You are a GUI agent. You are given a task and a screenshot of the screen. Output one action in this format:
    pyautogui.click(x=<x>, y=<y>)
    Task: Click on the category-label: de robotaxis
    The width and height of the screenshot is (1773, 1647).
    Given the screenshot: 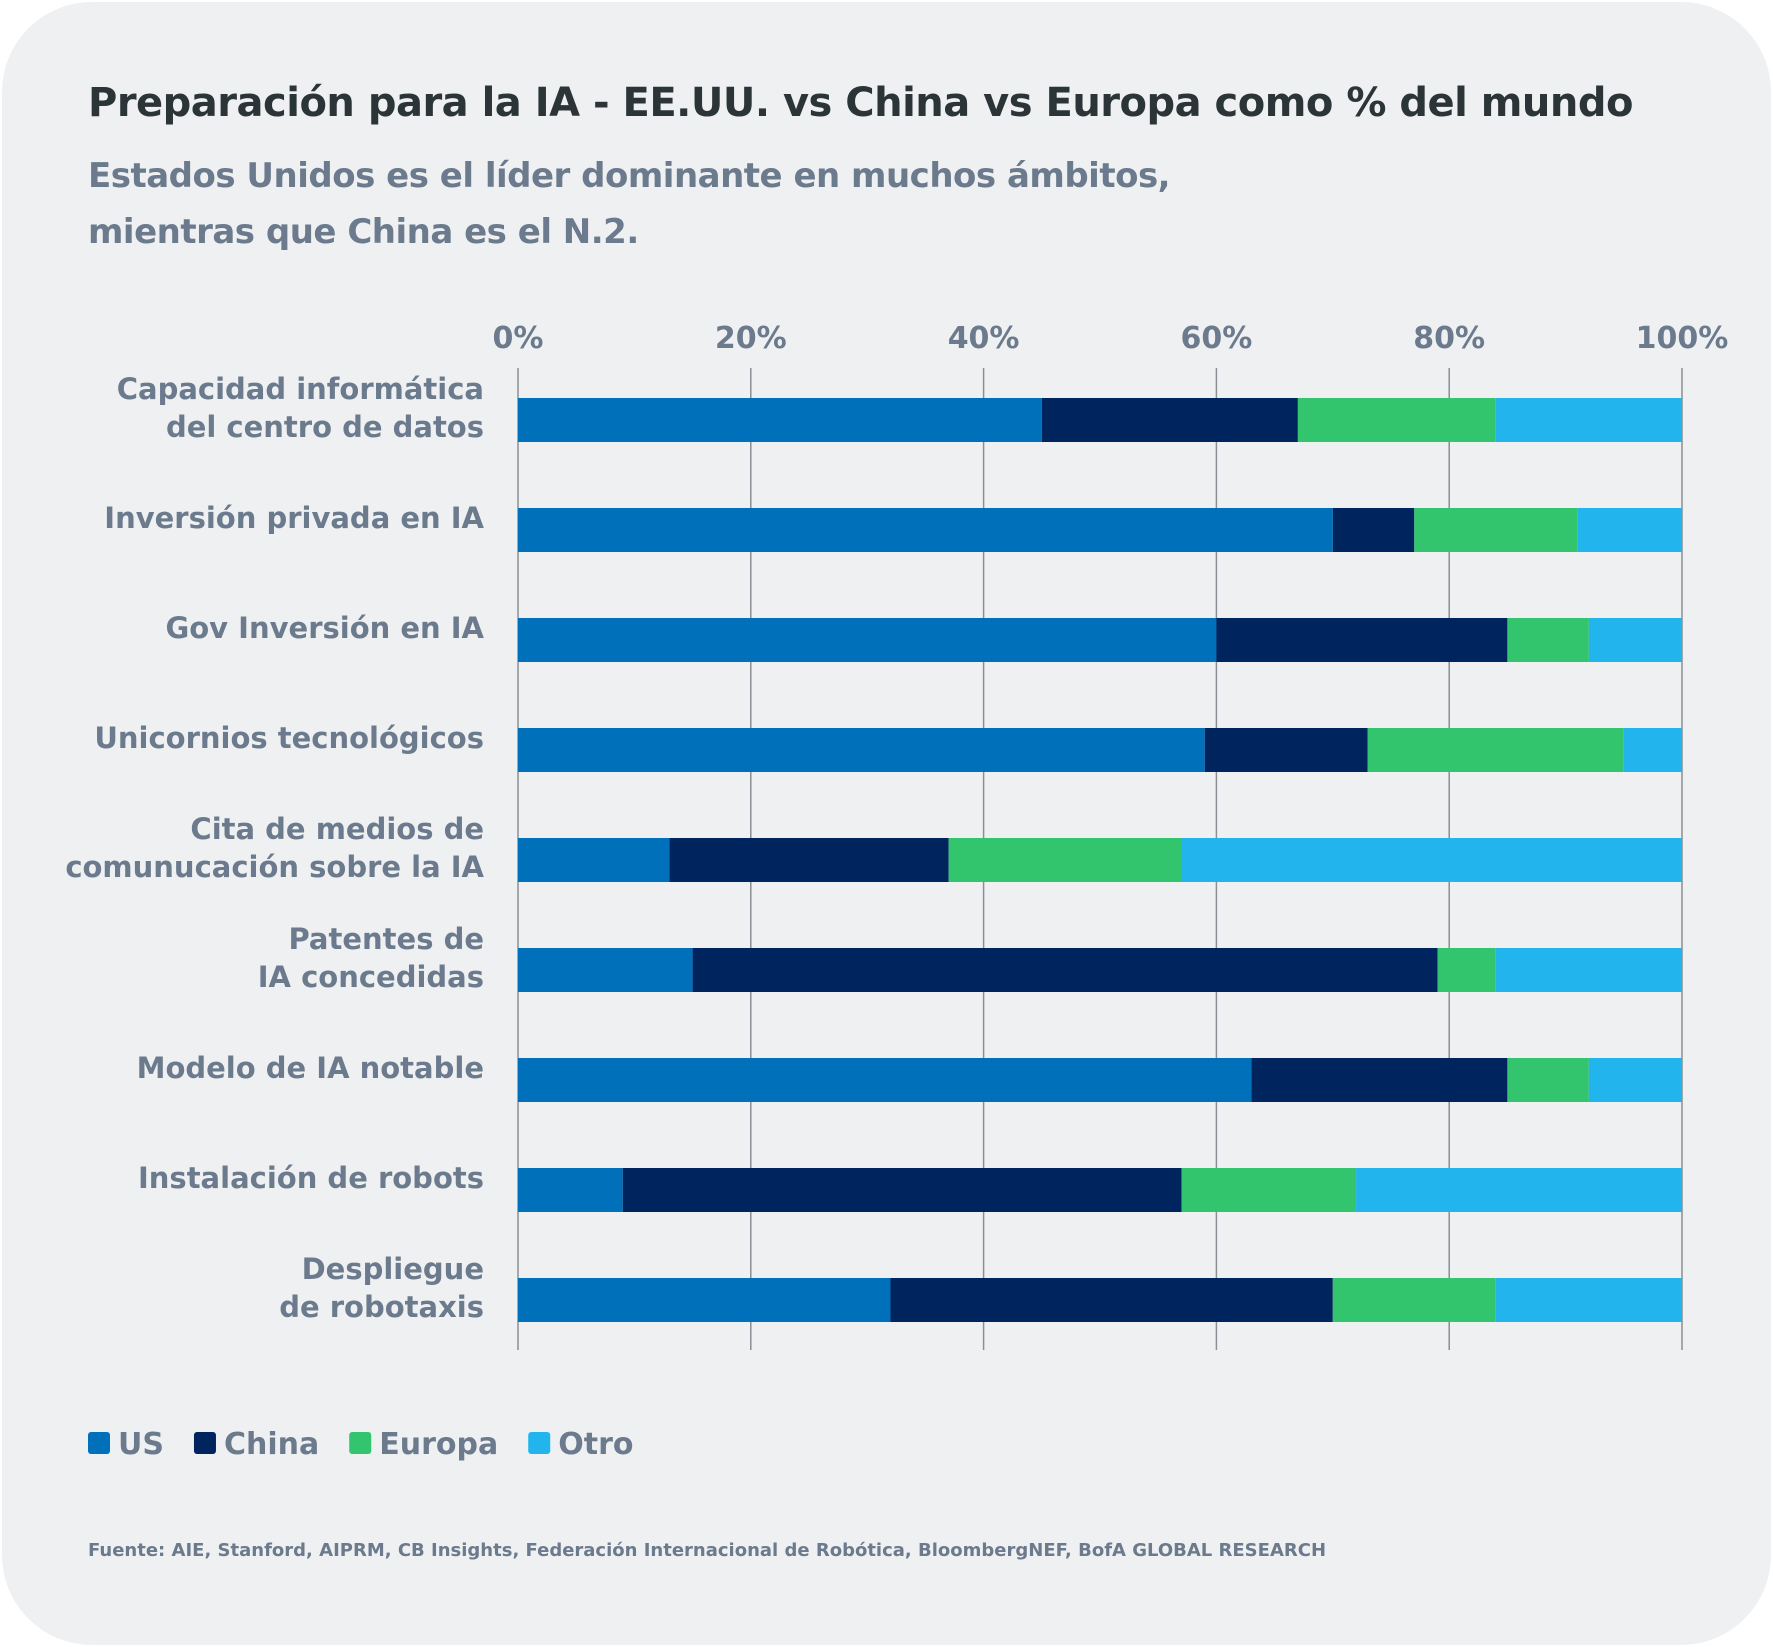 What is the action you would take?
    pyautogui.click(x=381, y=1307)
    